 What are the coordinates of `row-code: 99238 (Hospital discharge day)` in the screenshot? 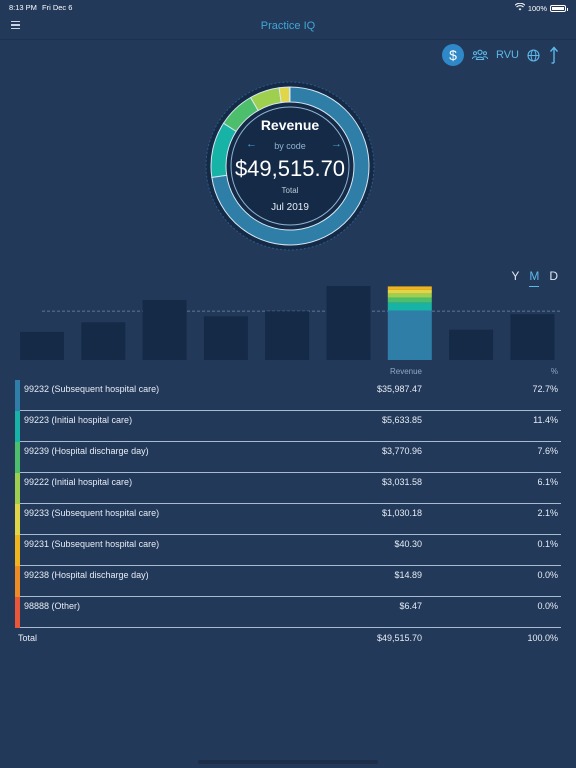 It's located at (86, 575).